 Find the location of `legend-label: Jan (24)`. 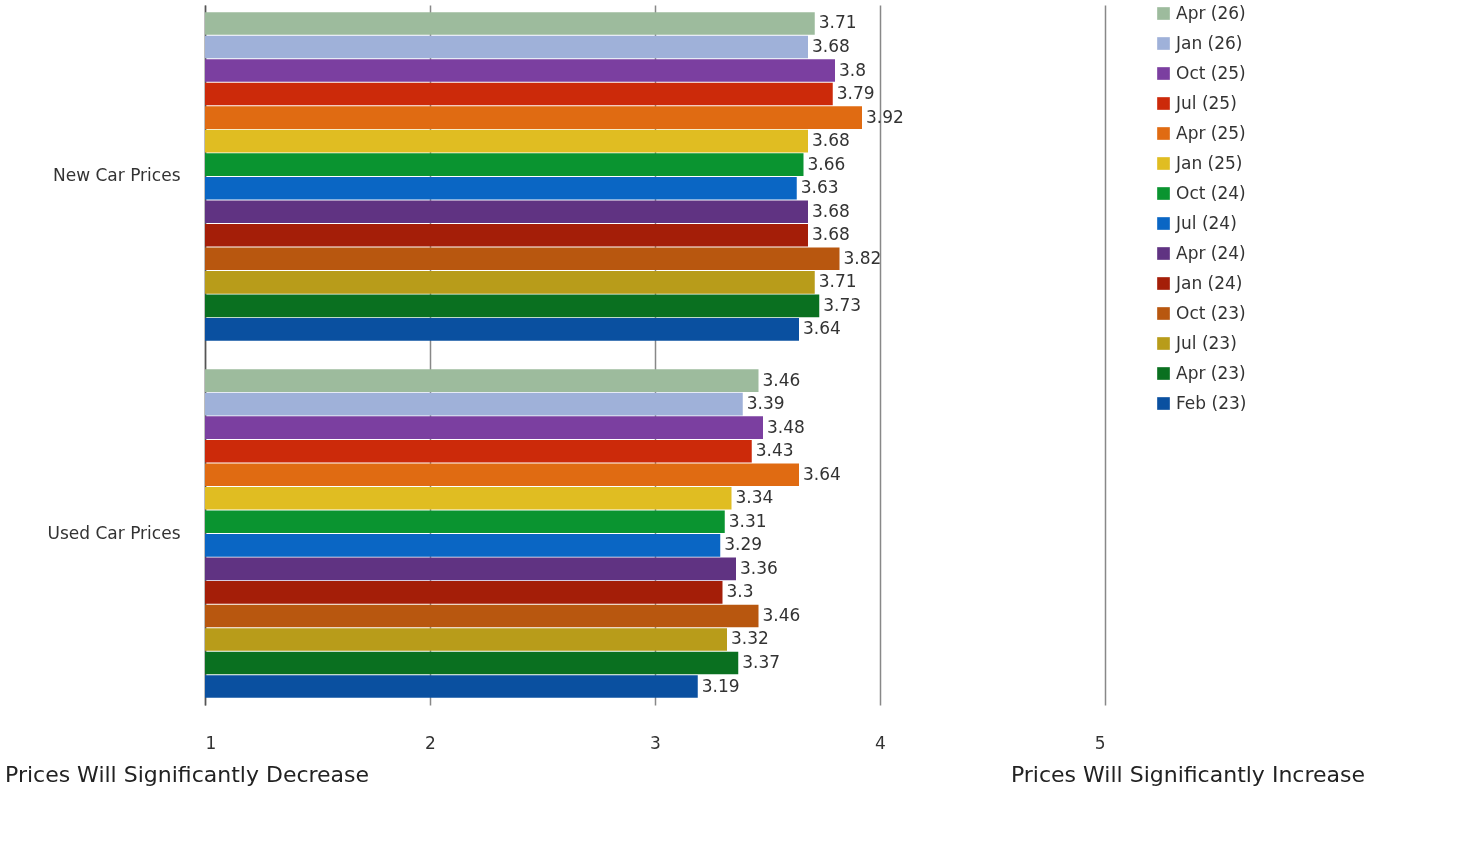

legend-label: Jan (24) is located at coordinates (1209, 282).